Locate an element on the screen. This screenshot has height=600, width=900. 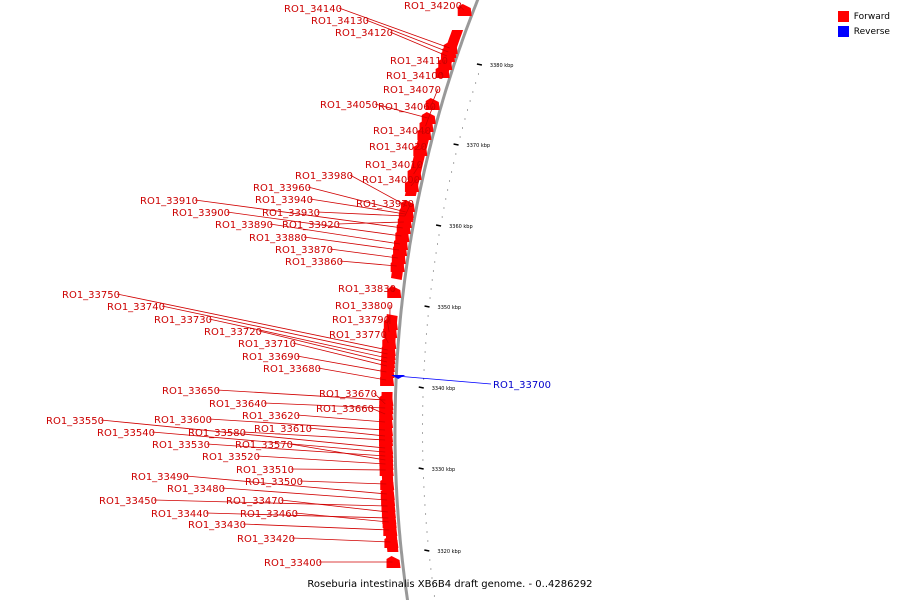
gene-label: RO1_33920 is located at coordinates (311, 225).